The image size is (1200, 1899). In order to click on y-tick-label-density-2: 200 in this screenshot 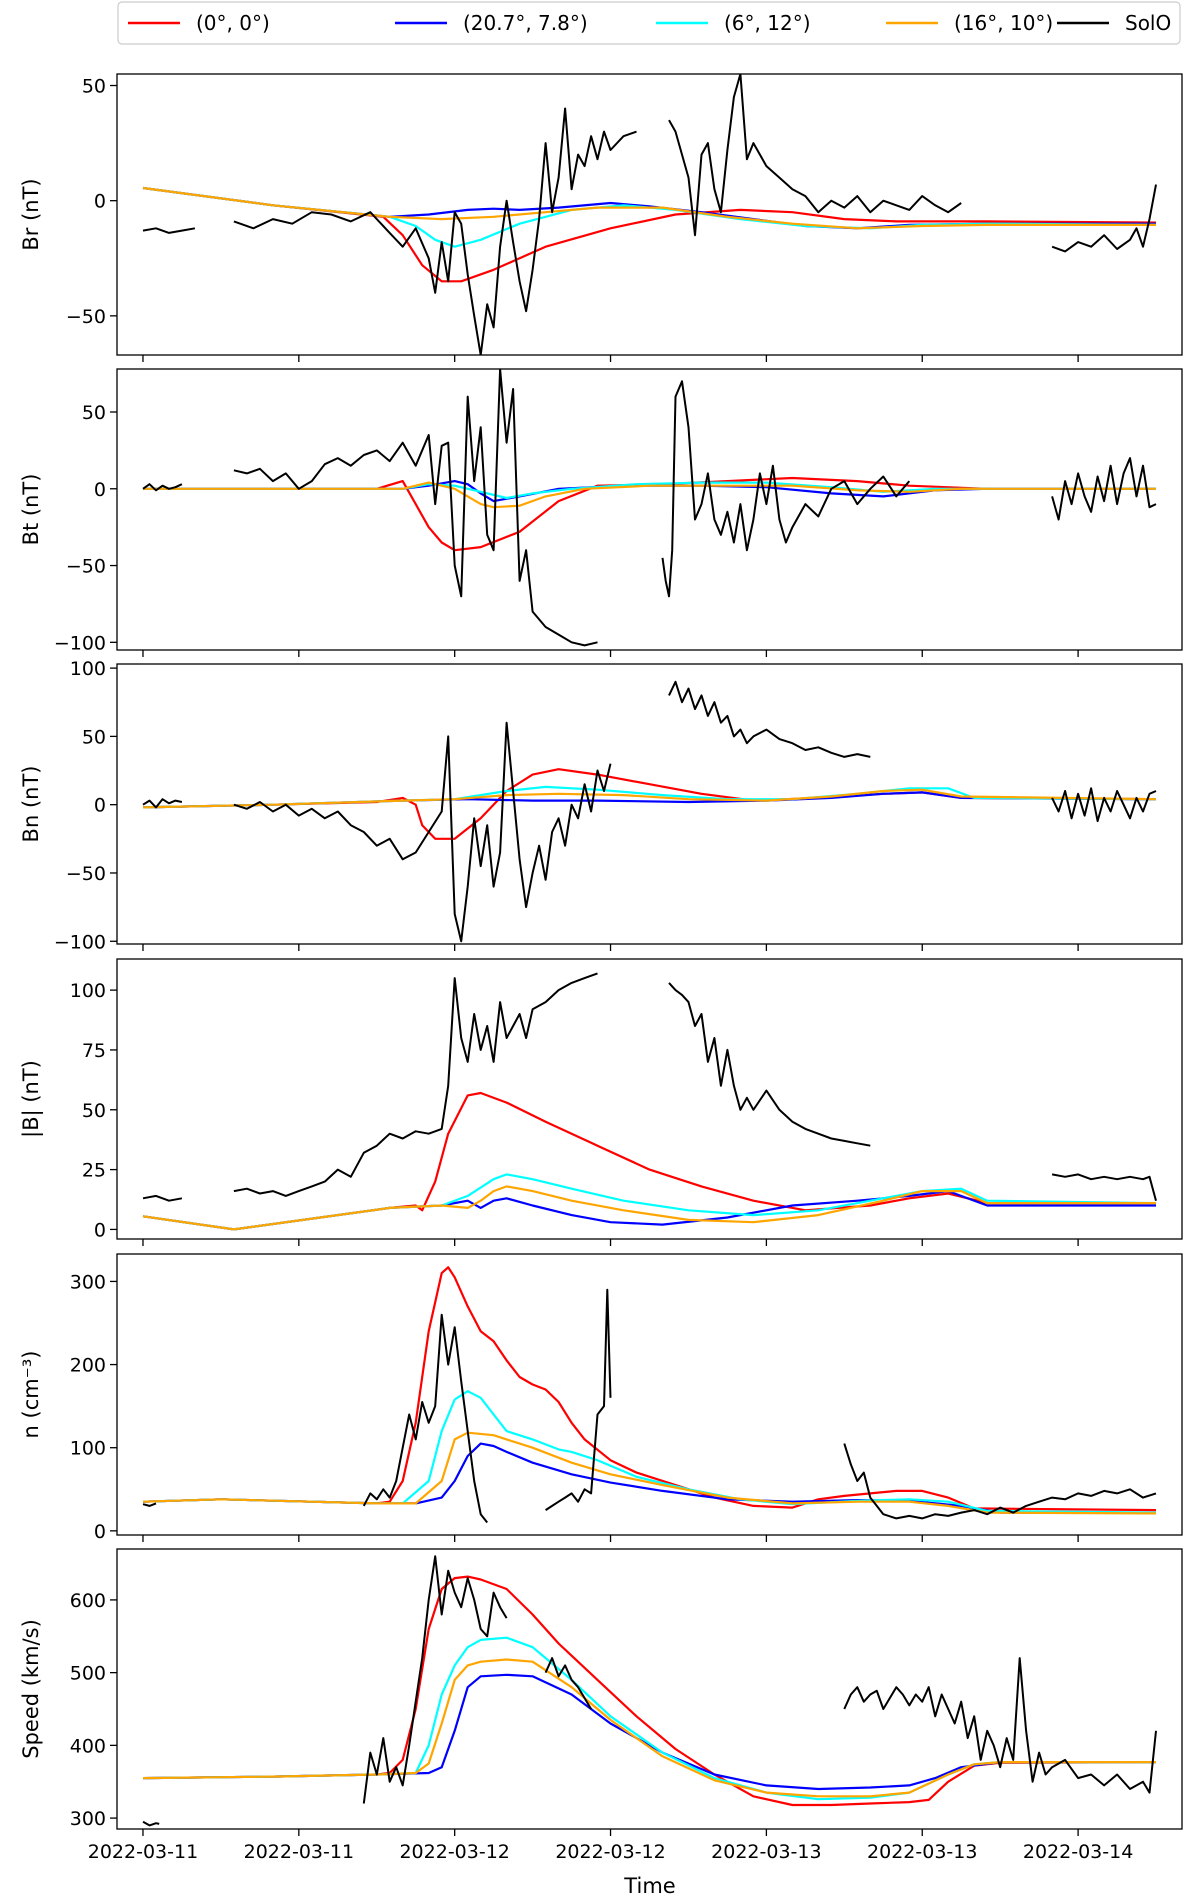, I will do `click(88, 1366)`.